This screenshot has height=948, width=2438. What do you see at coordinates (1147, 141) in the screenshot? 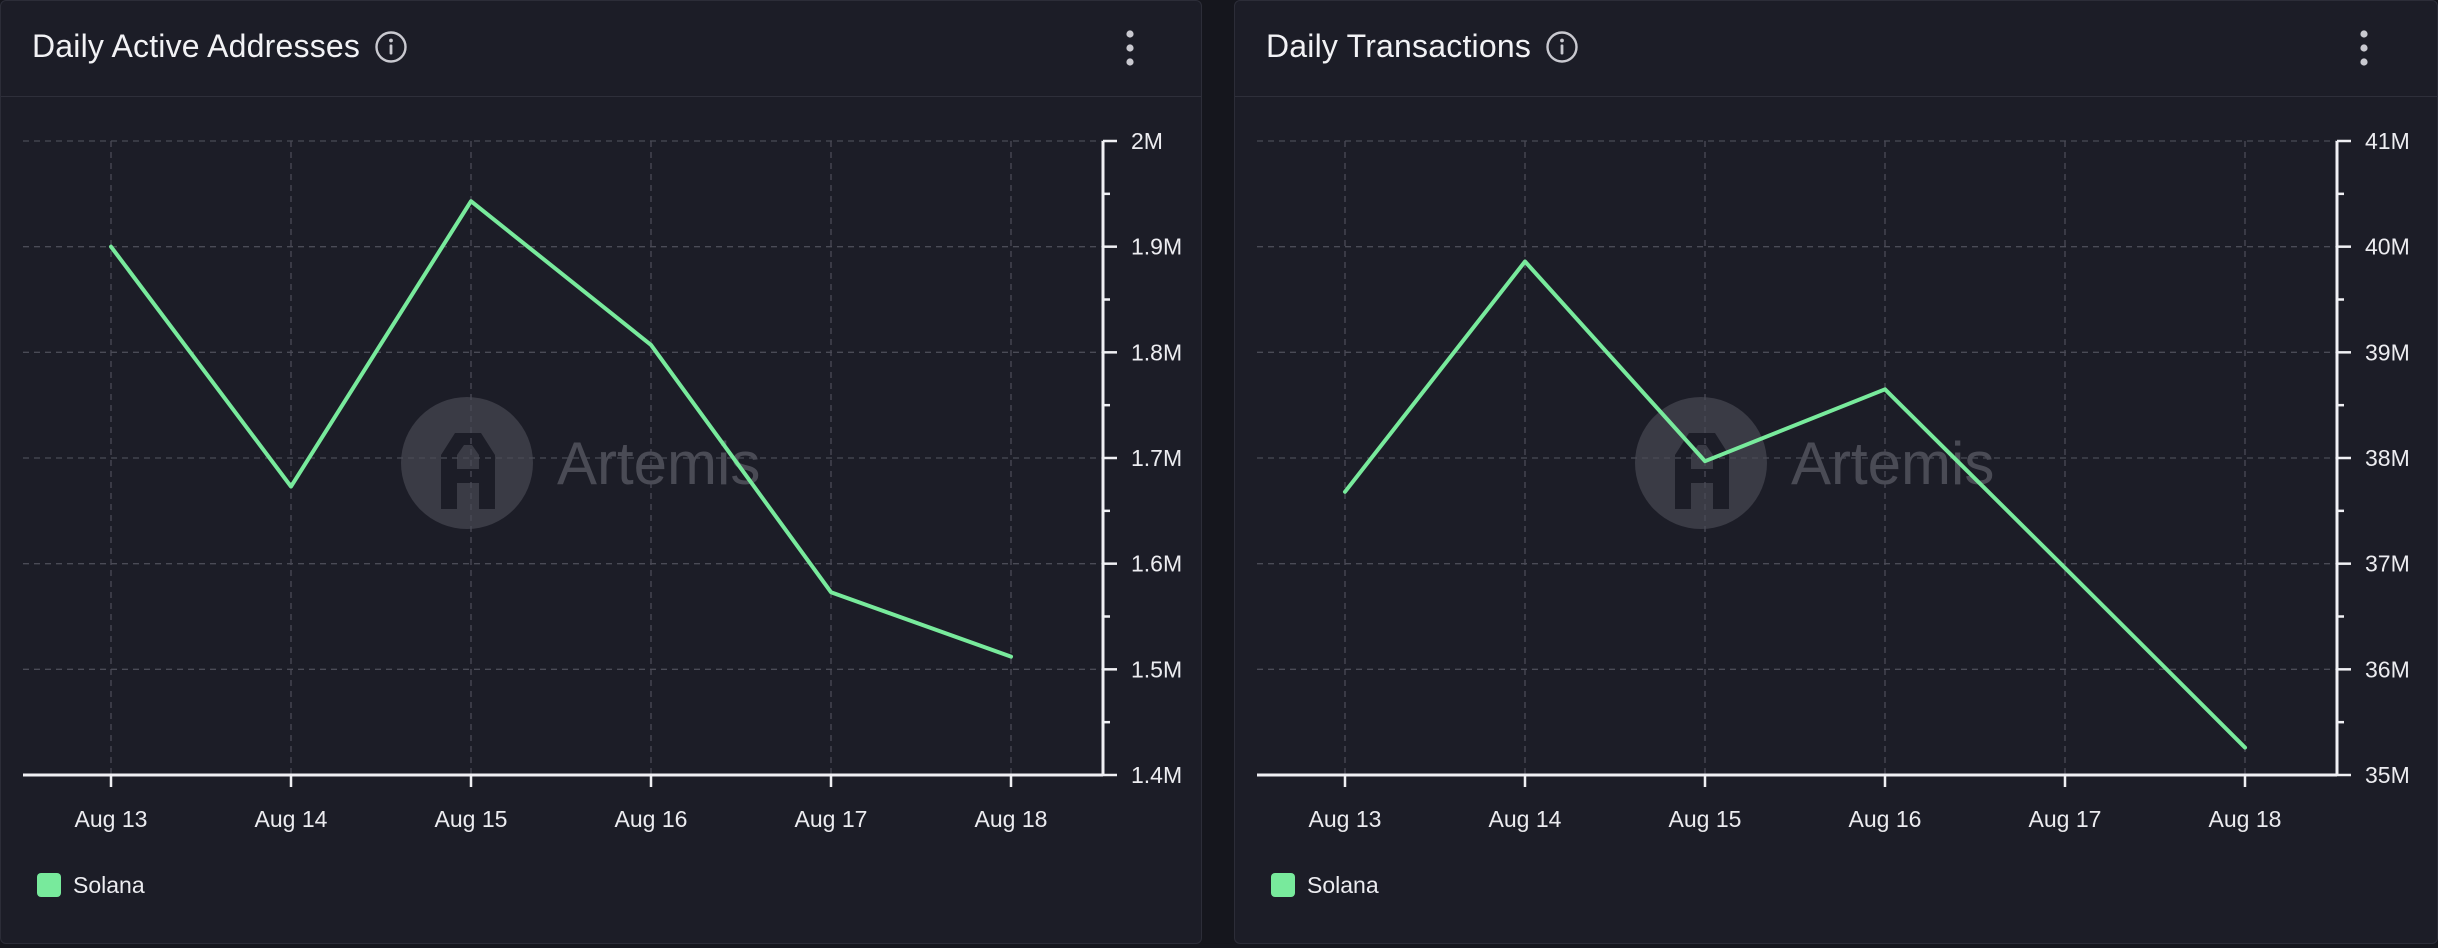
I see `y-tick-label: 2M` at bounding box center [1147, 141].